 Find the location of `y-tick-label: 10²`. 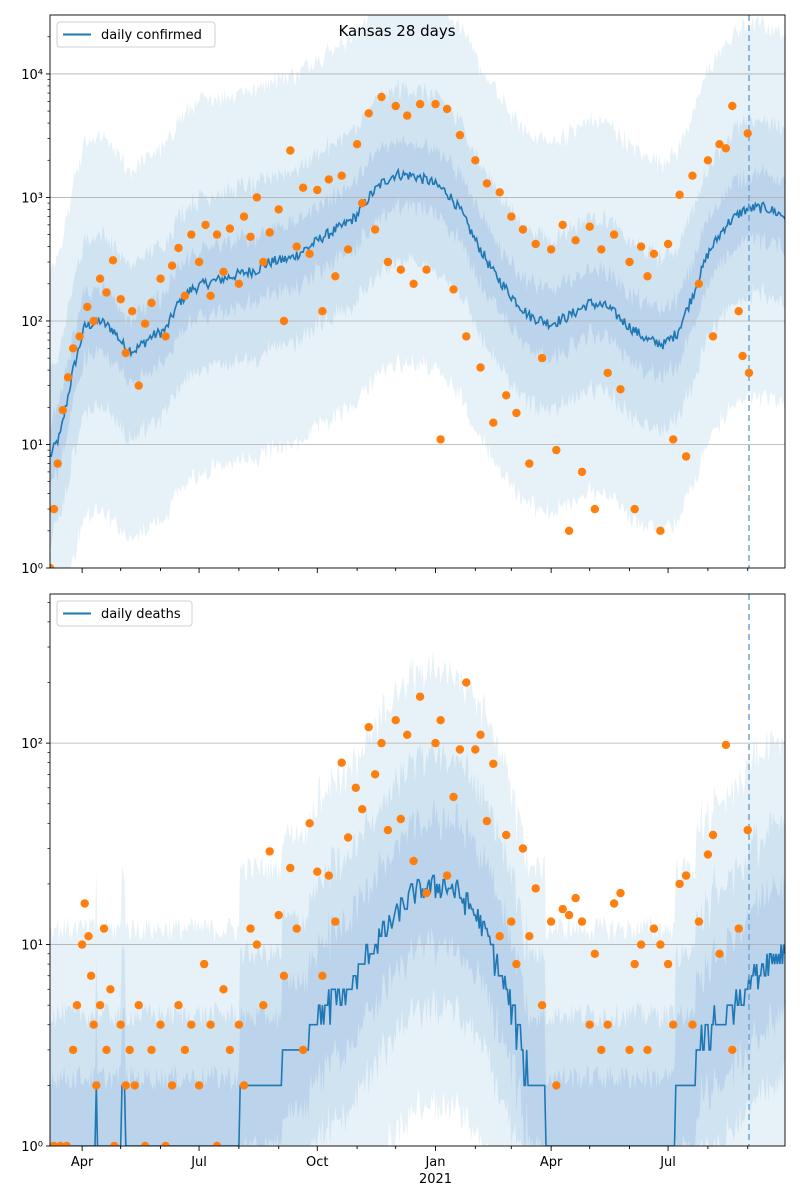

y-tick-label: 10² is located at coordinates (32, 744).